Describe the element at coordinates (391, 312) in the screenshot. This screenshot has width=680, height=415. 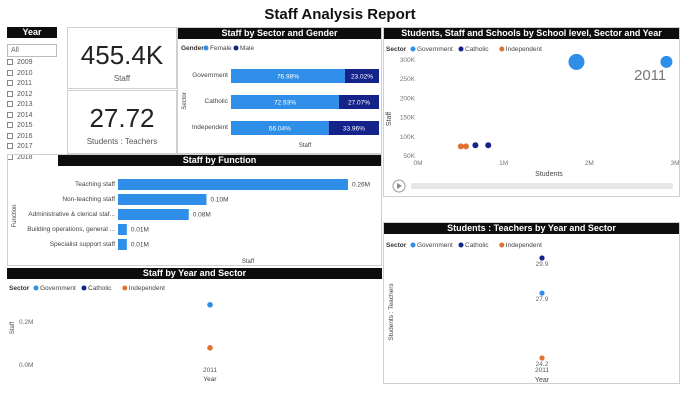
I see `ratio-axis-y-label: Students : Teachers` at that location.